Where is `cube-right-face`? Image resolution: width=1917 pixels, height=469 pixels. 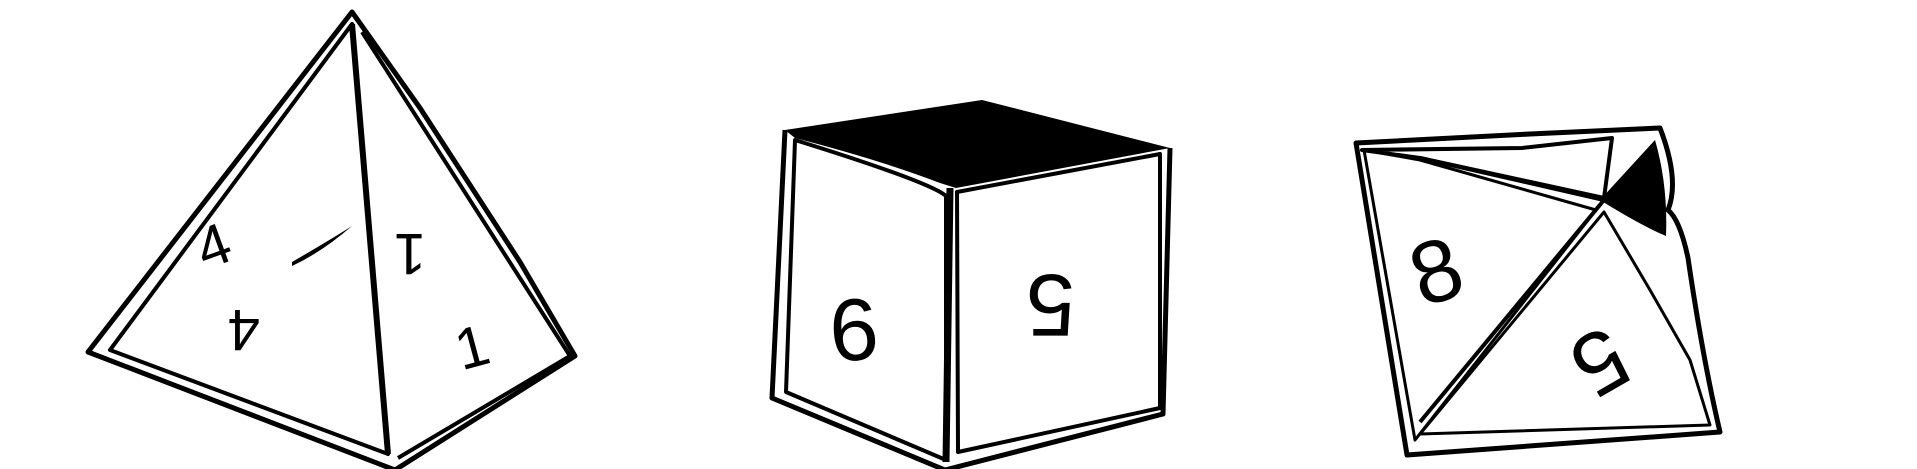 cube-right-face is located at coordinates (1058, 303).